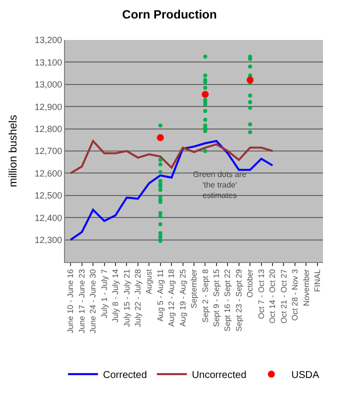 Image resolution: width=339 pixels, height=400 pixels. I want to click on y-tick-label: 13,200, so click(48, 40).